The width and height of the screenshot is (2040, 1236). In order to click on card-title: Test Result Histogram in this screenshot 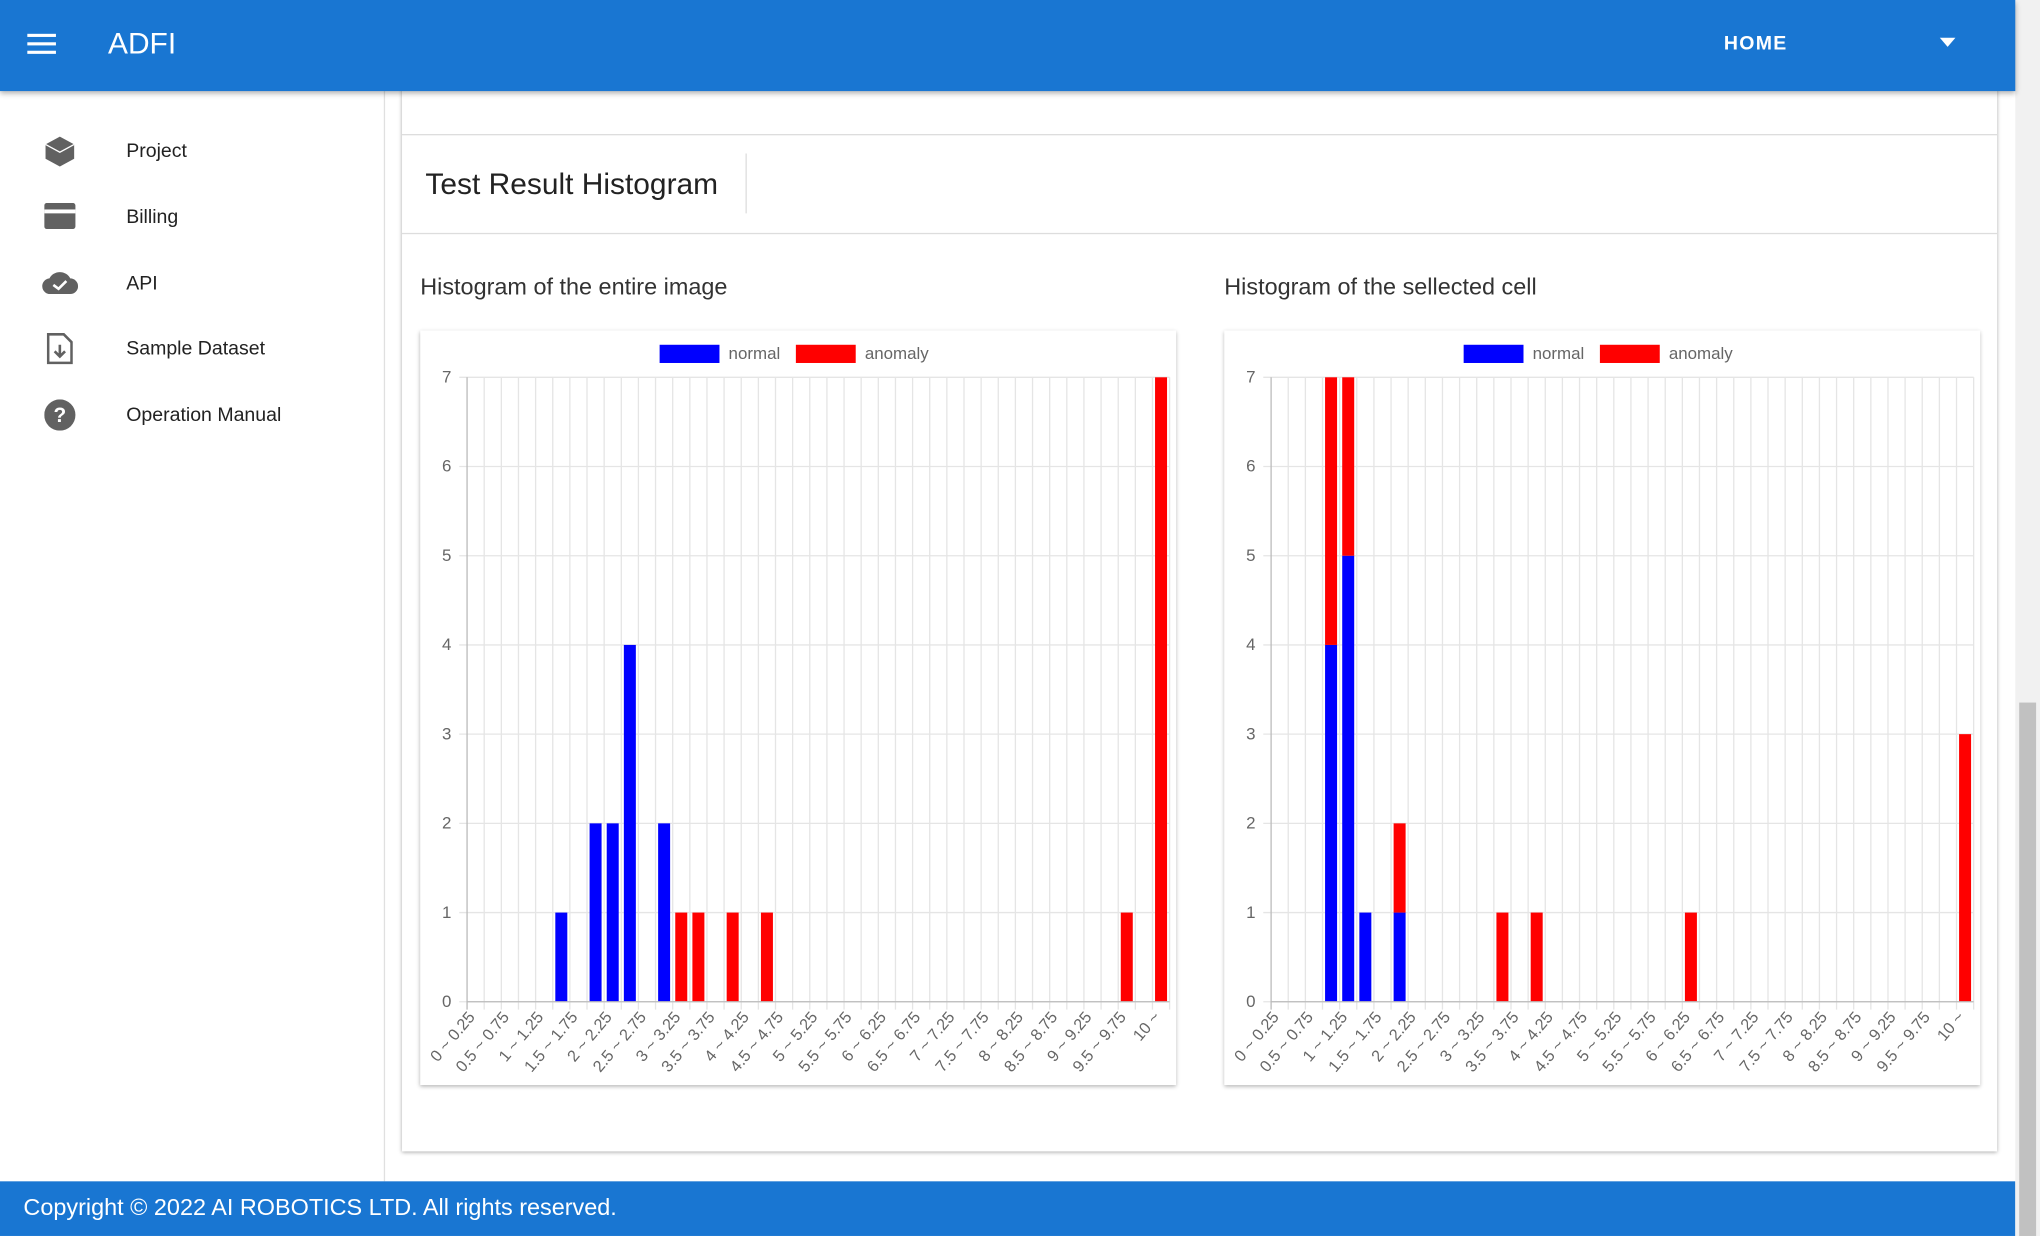, I will do `click(572, 183)`.